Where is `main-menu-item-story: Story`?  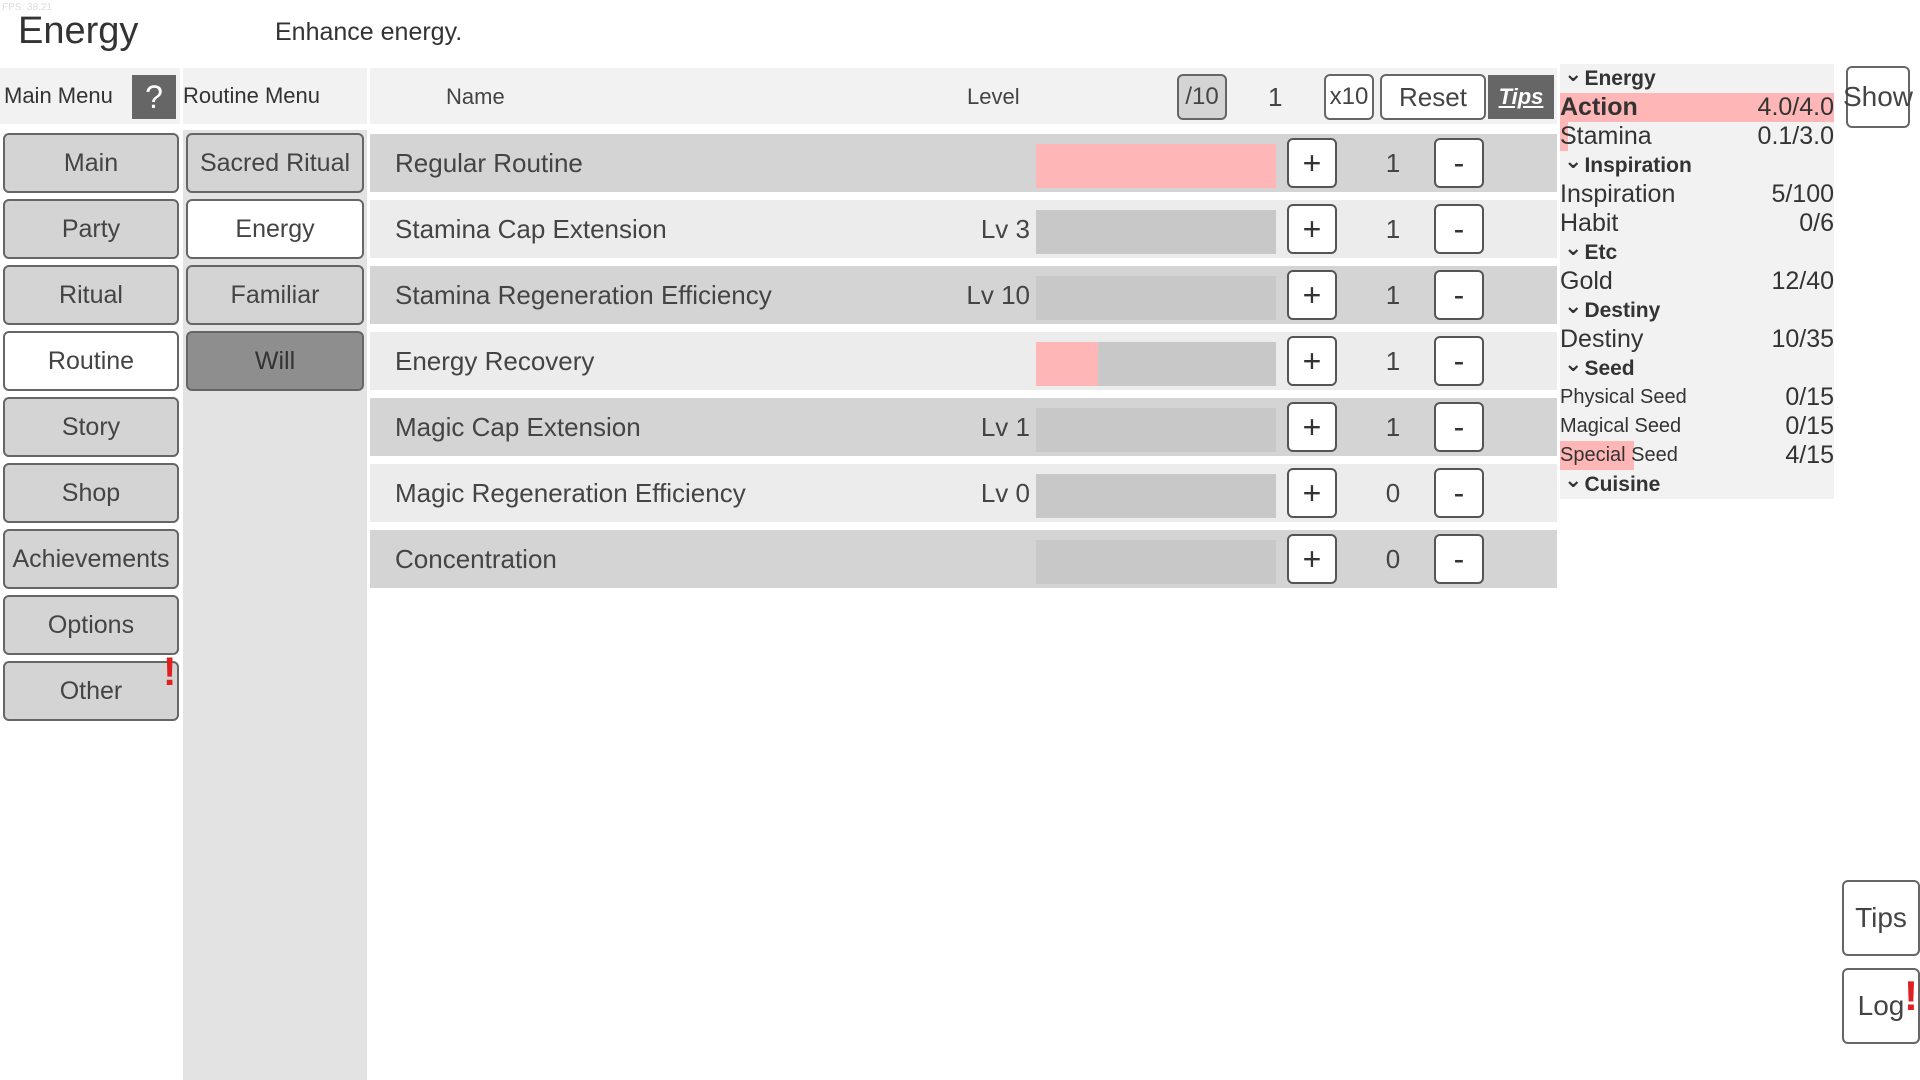
main-menu-item-story: Story is located at coordinates (91, 427).